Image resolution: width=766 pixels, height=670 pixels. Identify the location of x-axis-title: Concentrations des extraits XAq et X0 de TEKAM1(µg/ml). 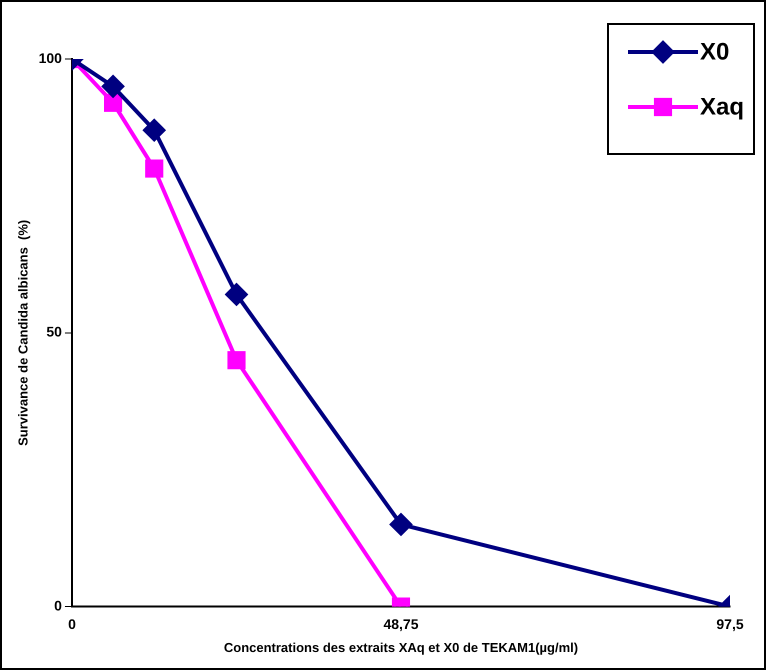
(401, 647).